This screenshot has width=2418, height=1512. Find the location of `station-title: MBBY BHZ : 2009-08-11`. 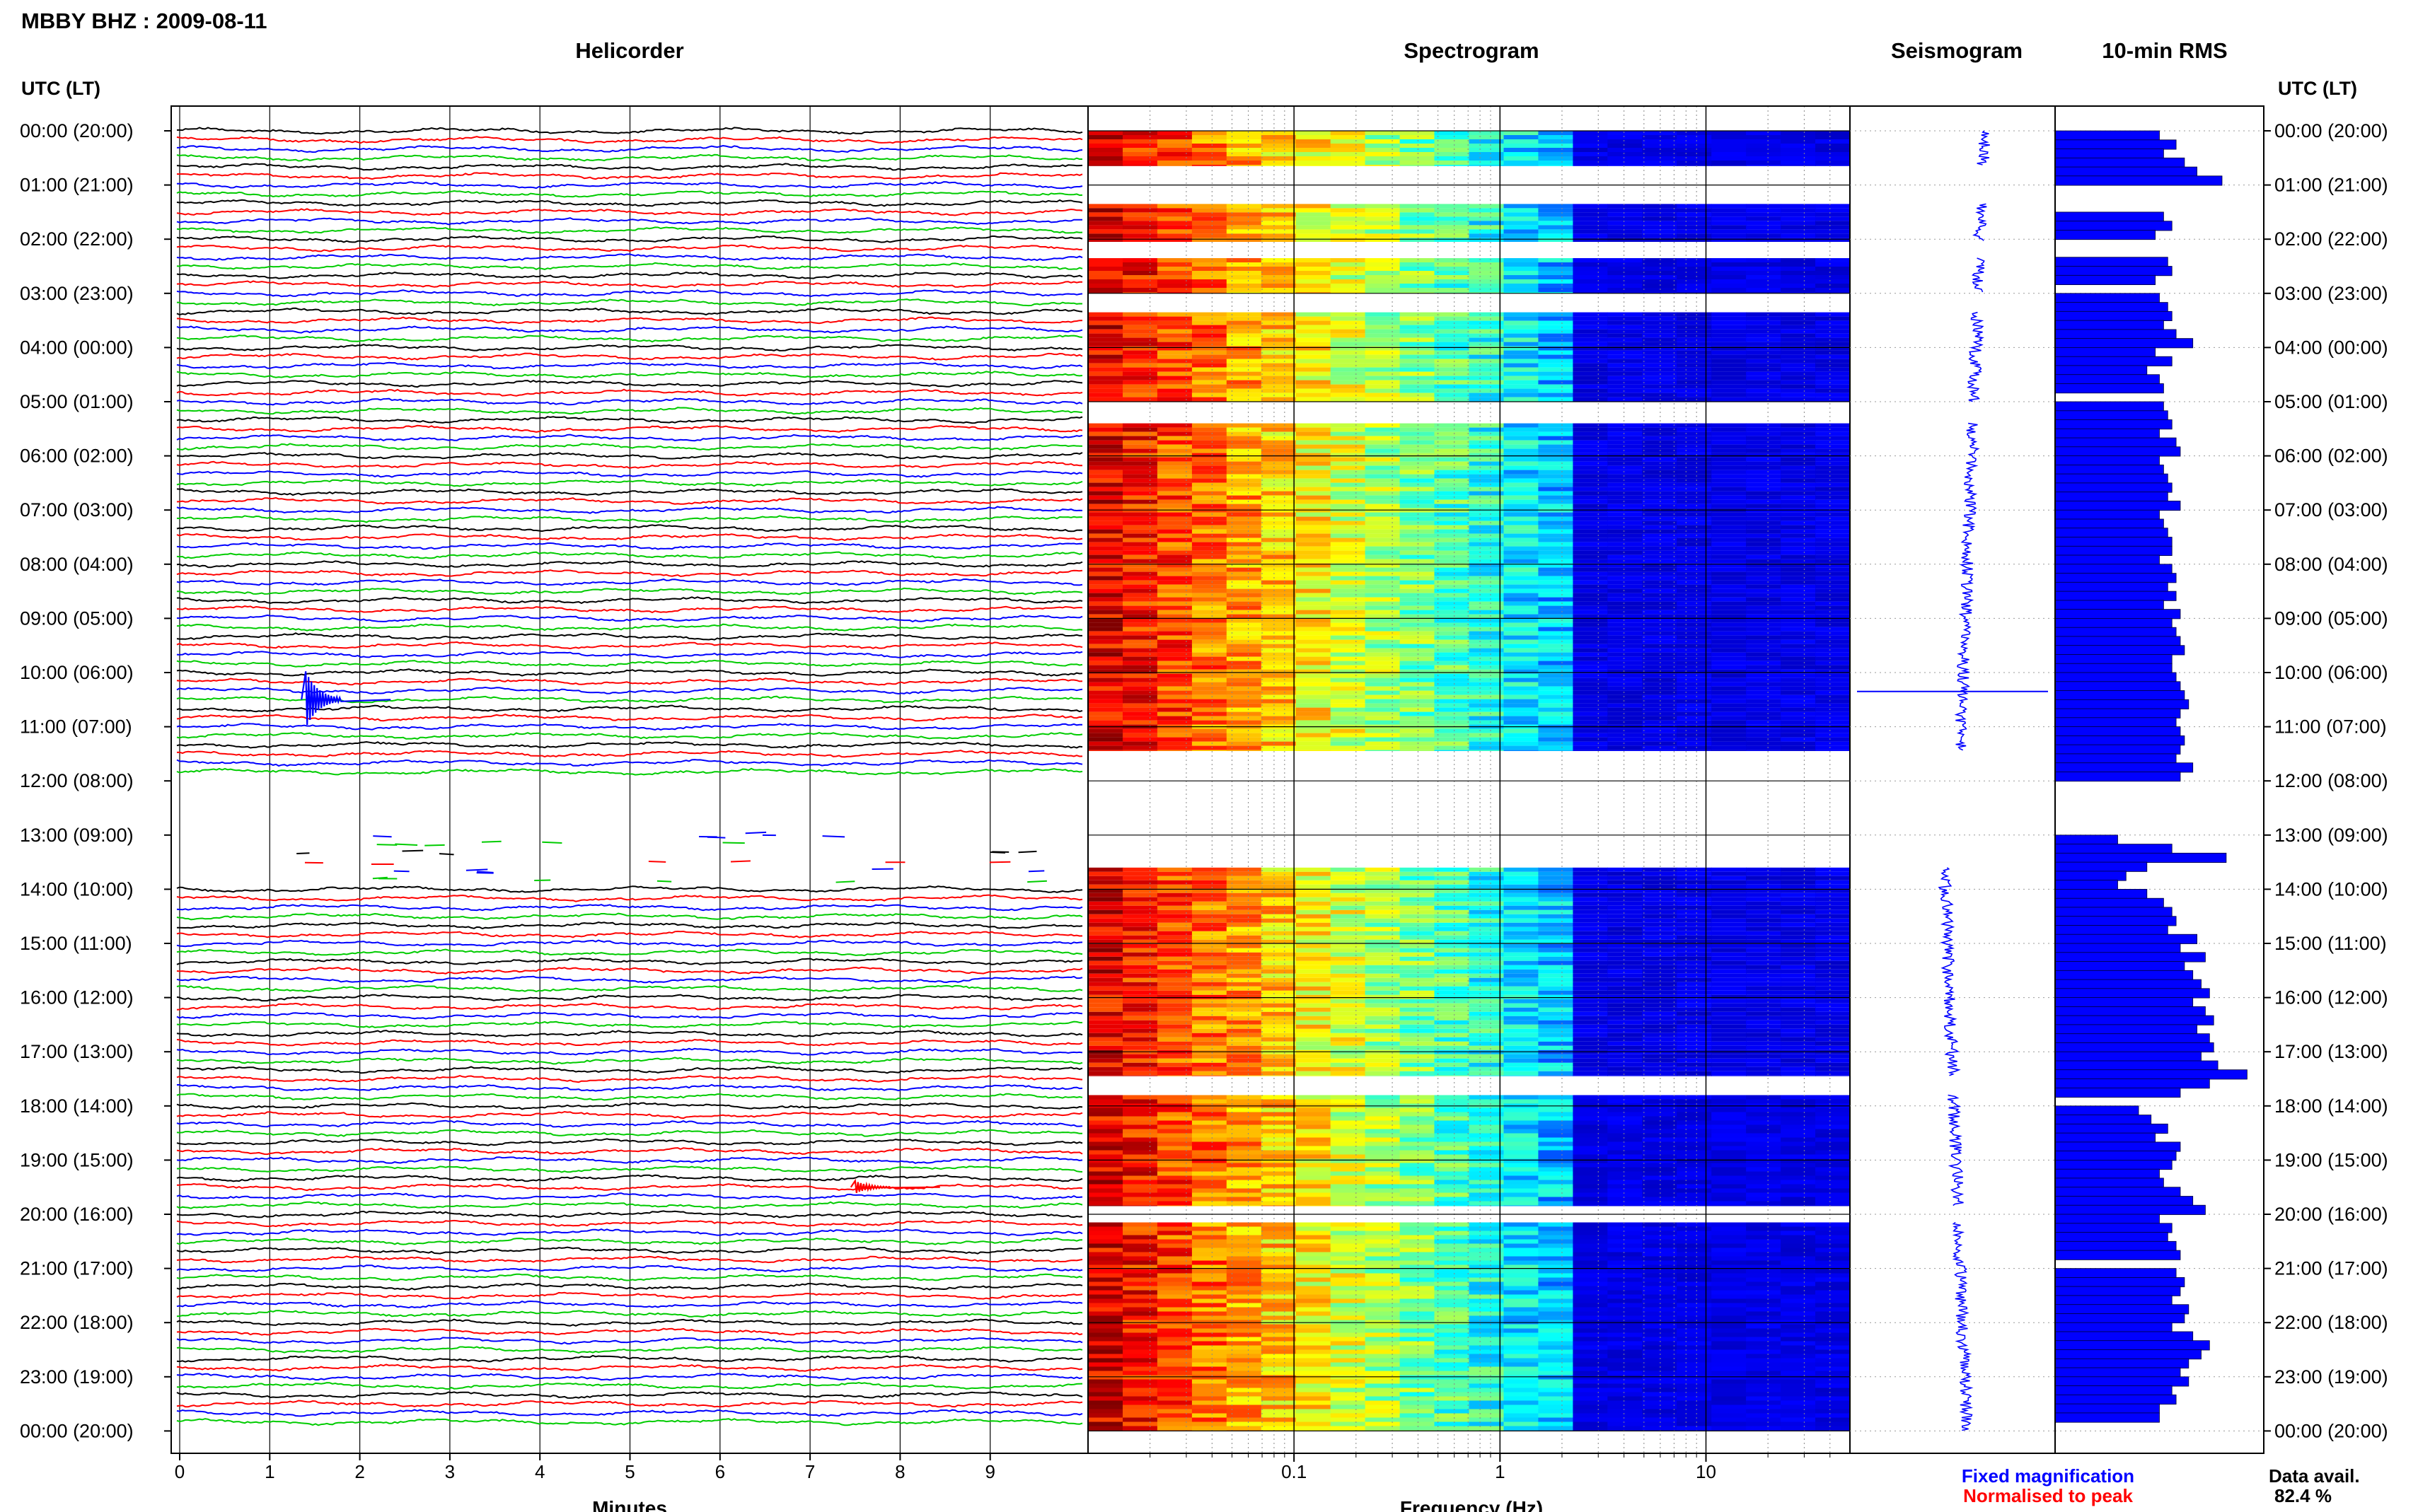

station-title: MBBY BHZ : 2009-08-11 is located at coordinates (144, 20).